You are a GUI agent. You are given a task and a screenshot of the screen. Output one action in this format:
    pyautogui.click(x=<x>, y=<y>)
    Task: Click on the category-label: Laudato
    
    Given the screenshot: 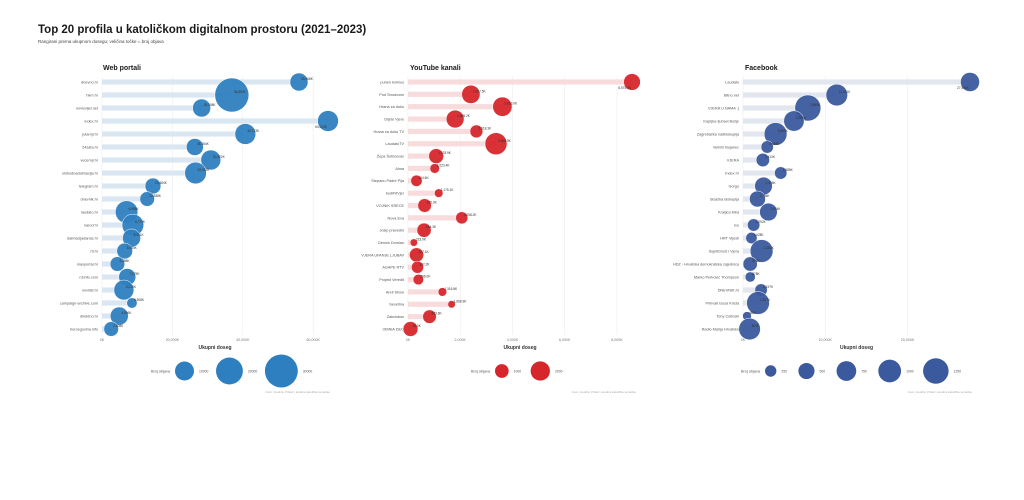 What is the action you would take?
    pyautogui.click(x=732, y=82)
    